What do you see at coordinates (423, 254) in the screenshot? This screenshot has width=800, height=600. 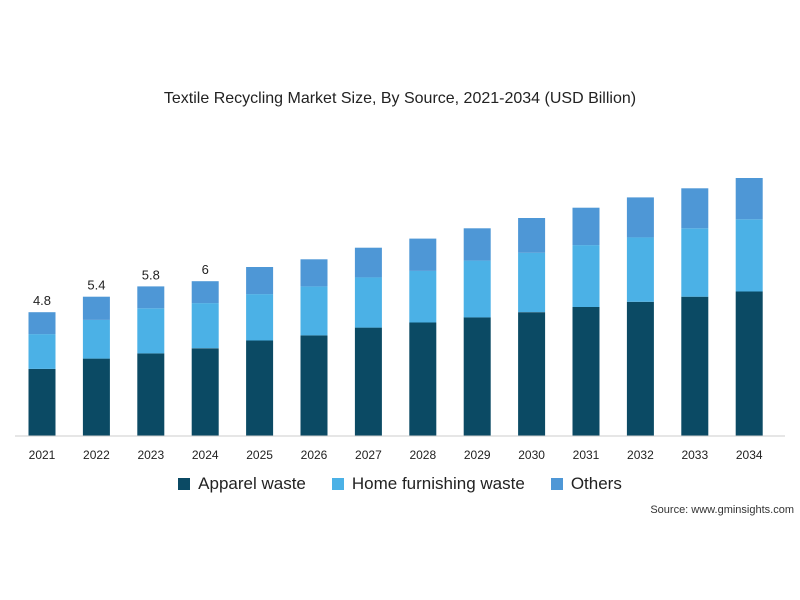 I see `bar-segment-others-2028` at bounding box center [423, 254].